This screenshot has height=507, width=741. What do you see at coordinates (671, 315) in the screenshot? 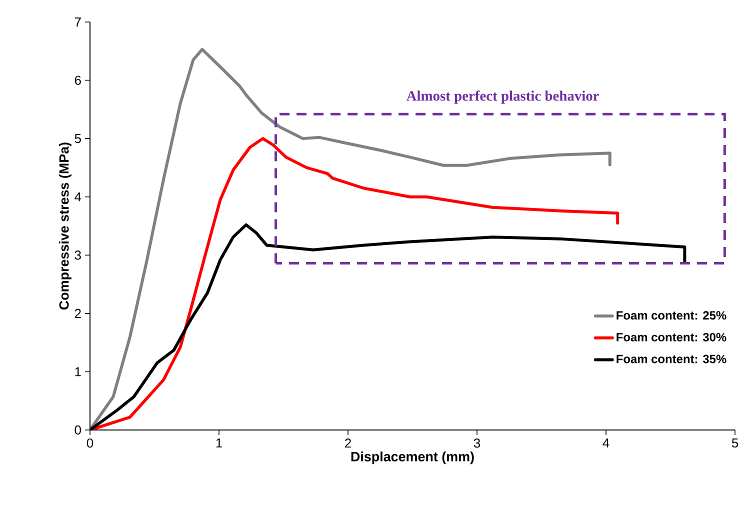
I see `legend-label: Foam content: 25%` at bounding box center [671, 315].